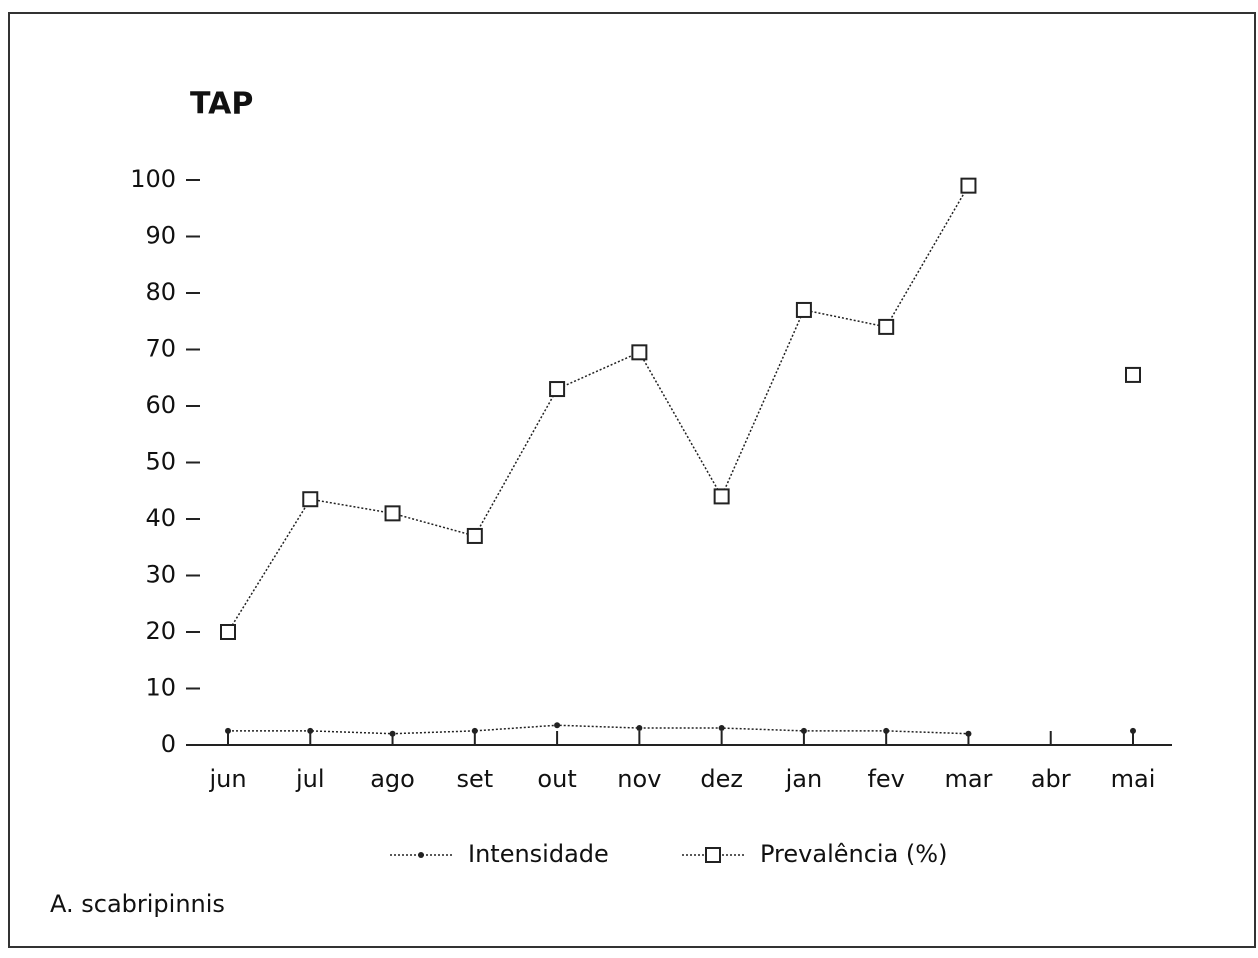 The width and height of the screenshot is (1258, 958). I want to click on y-tick-label: 80, so click(160, 292).